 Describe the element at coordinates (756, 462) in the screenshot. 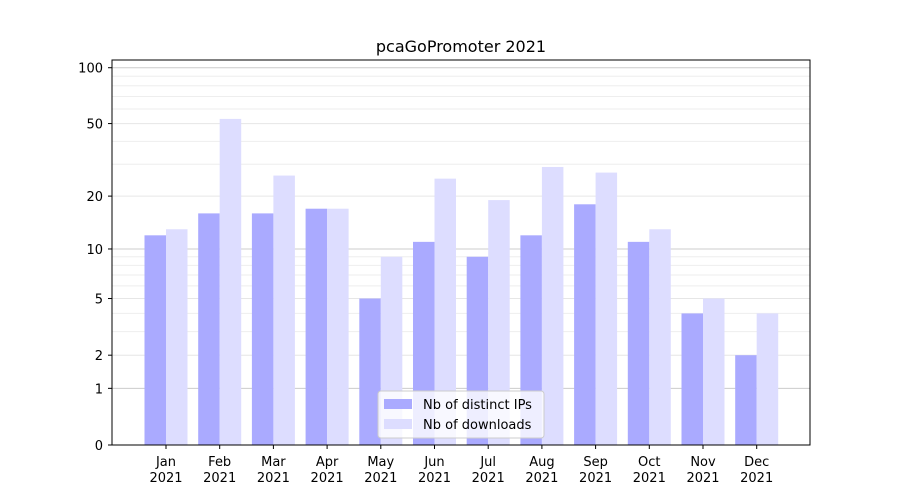

I see `x-tick-label: Dec` at that location.